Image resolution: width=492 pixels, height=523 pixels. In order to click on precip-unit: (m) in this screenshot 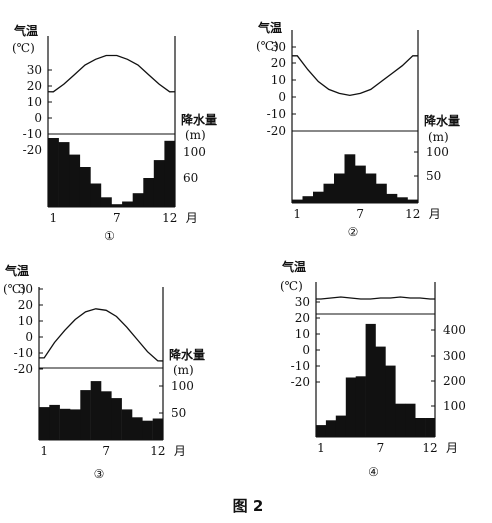, I will do `click(438, 137)`.